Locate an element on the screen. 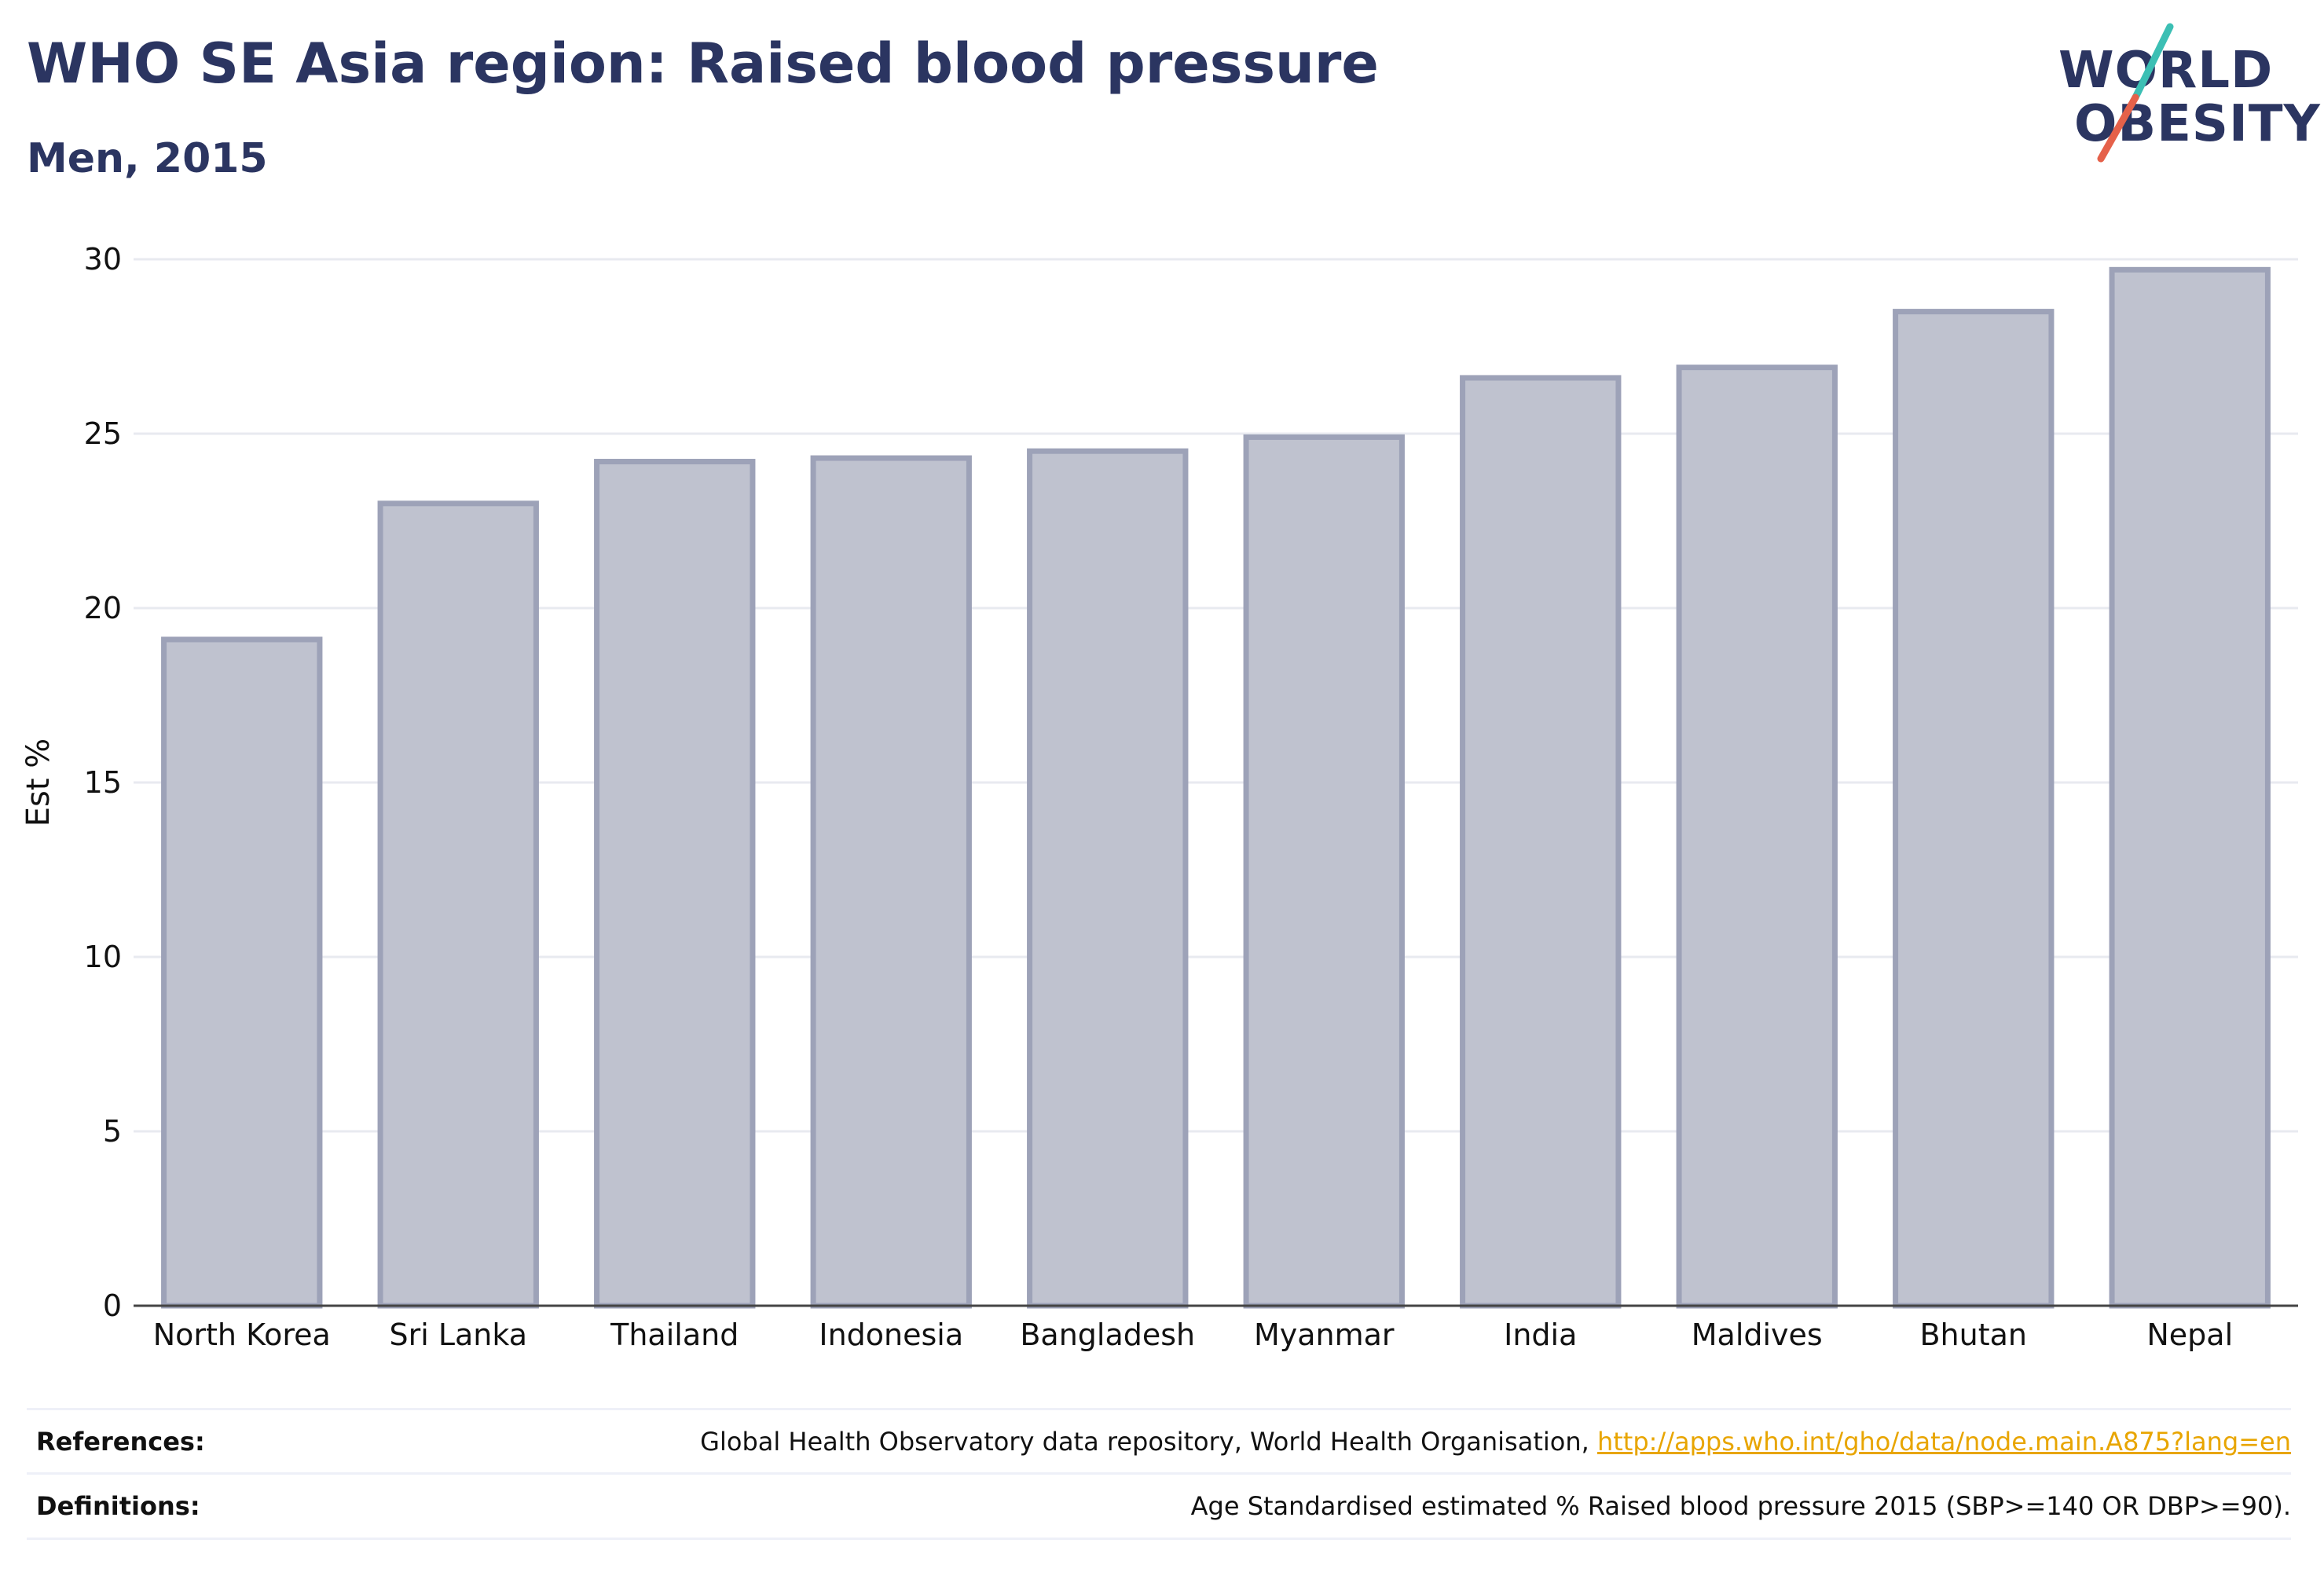 The image size is (2324, 1576). bar-maldives is located at coordinates (1757, 837).